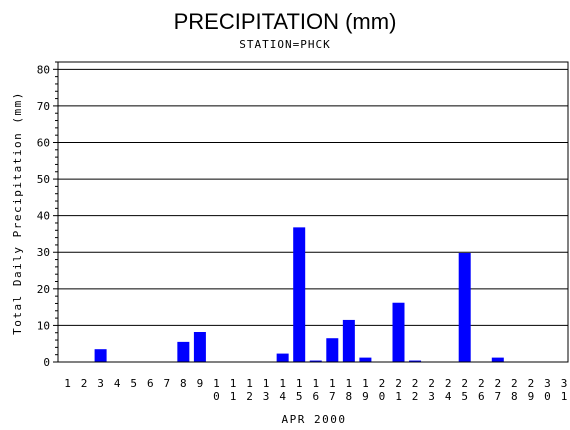 The height and width of the screenshot is (430, 570). I want to click on chart-title: PRECIPITATION (mm), so click(285, 21).